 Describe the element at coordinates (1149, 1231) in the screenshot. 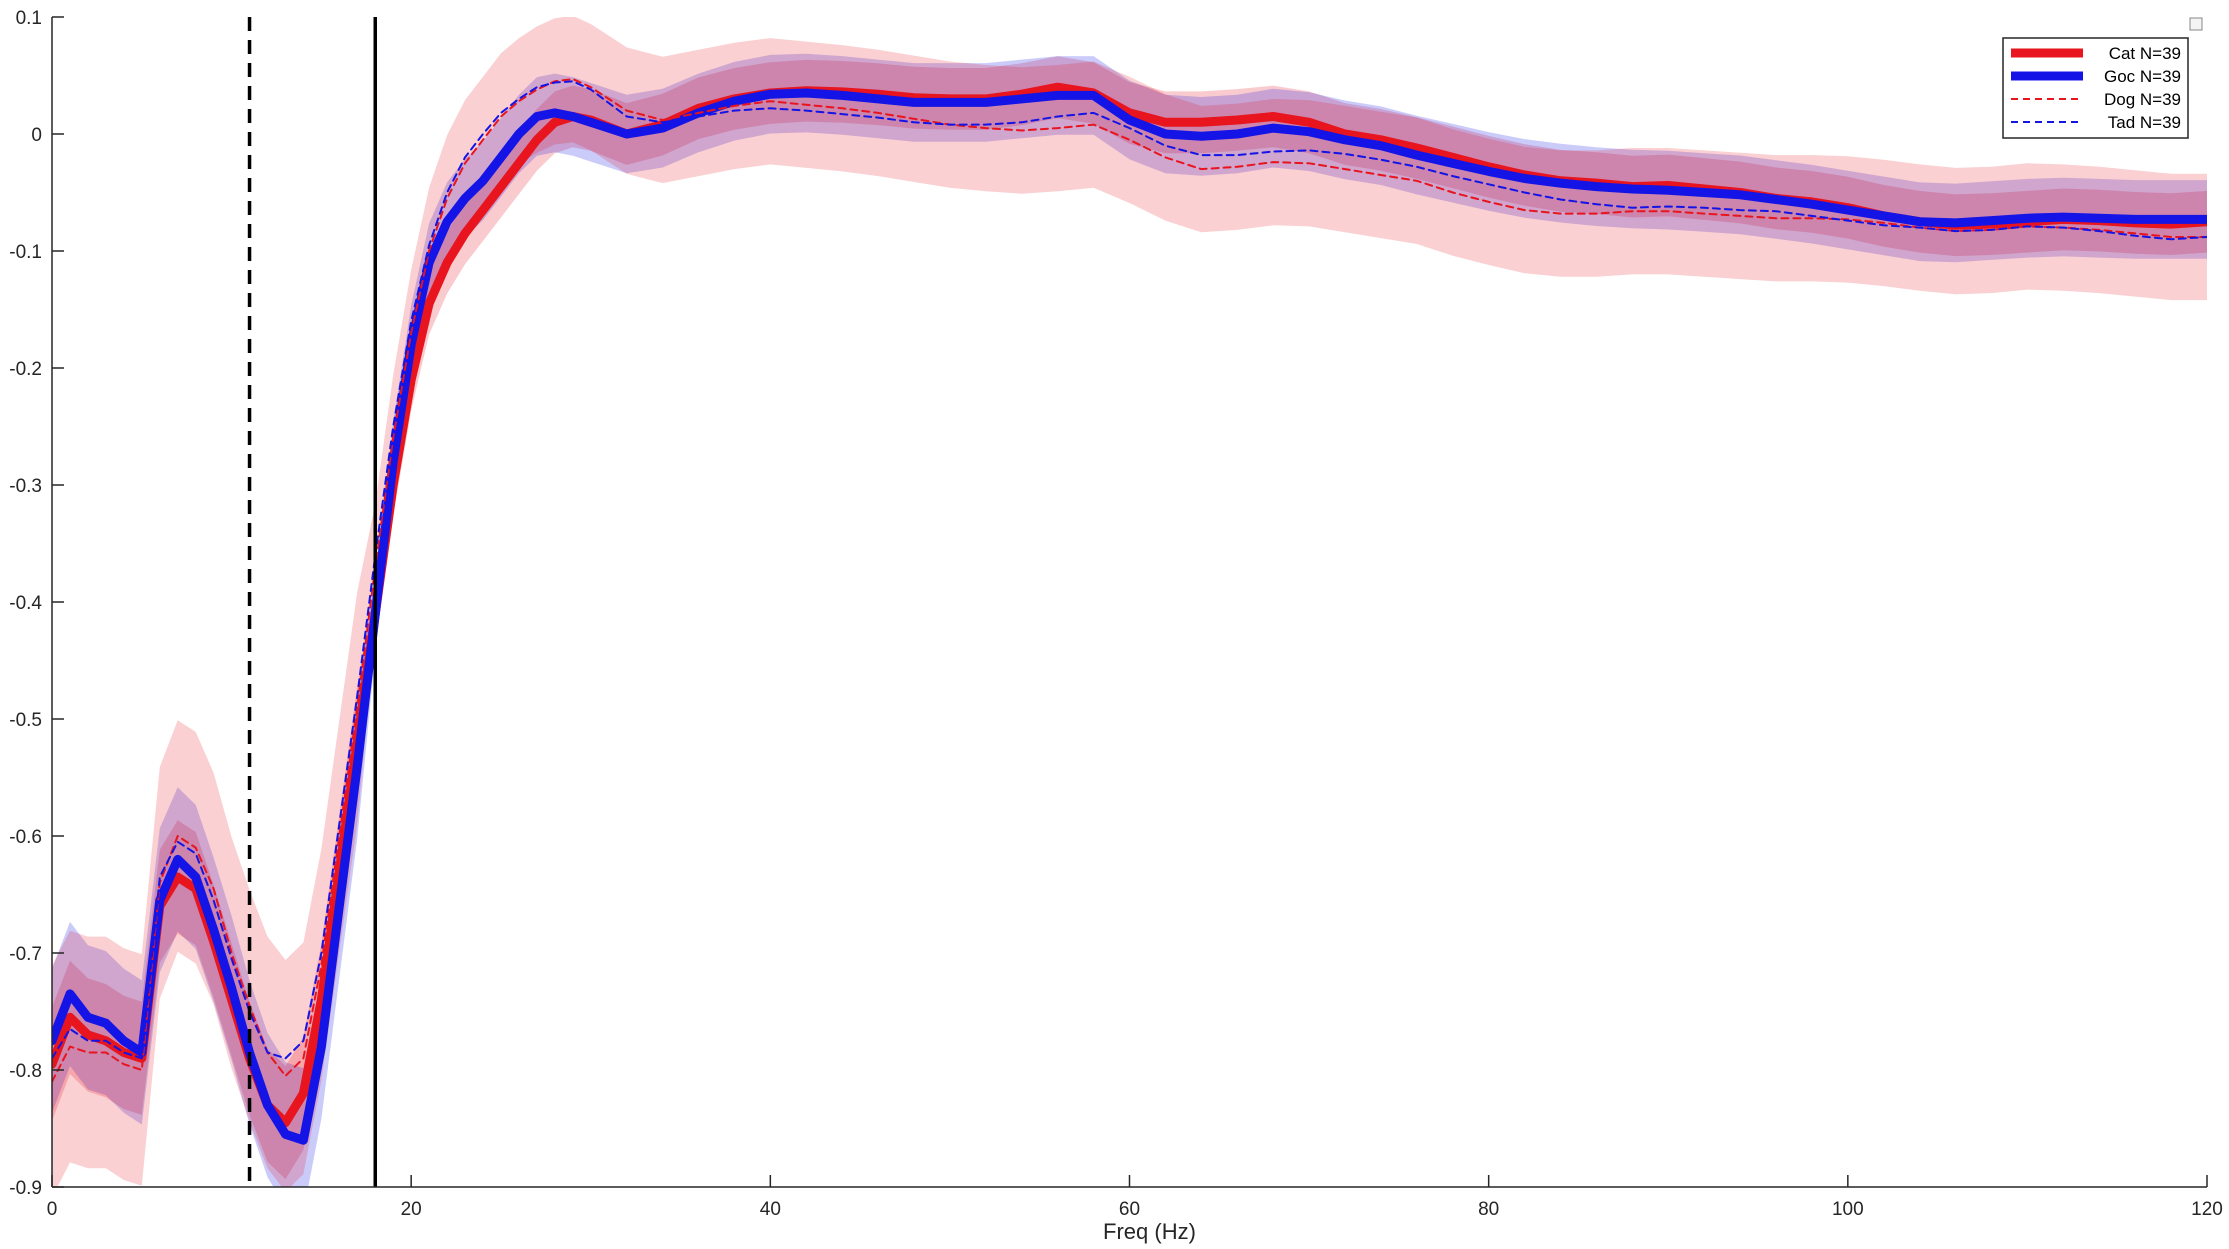

I see `x-axis-label: Freq (Hz)` at that location.